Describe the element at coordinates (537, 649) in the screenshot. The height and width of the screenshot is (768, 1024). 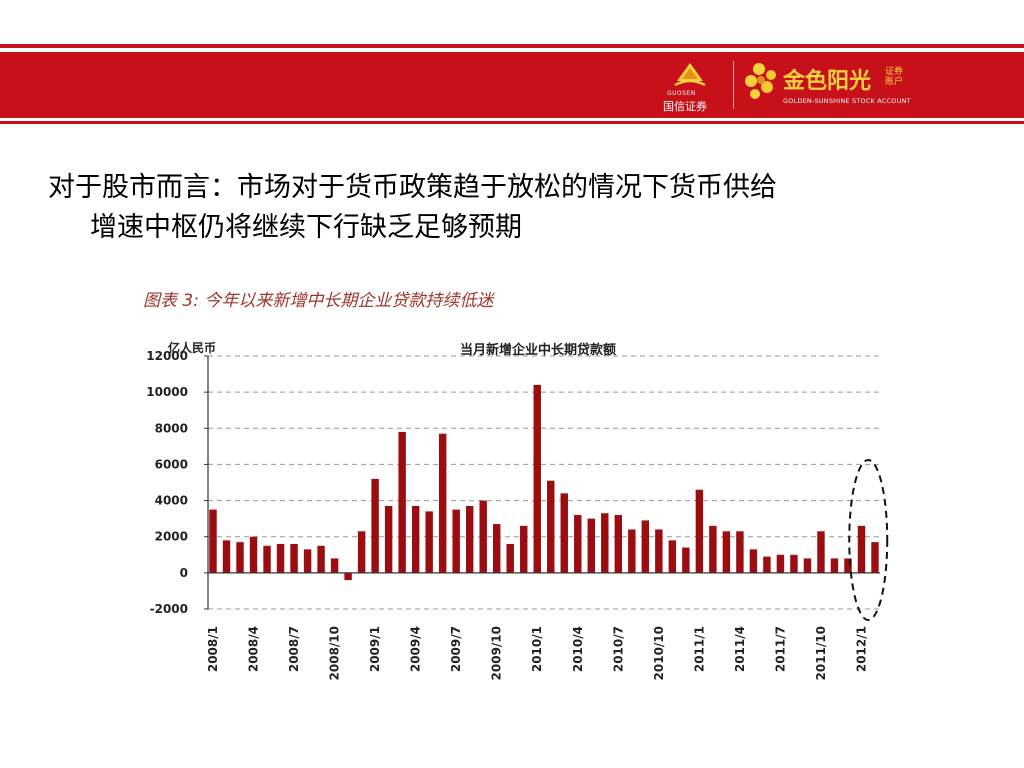
I see `x-tick-label: 2010/1` at that location.